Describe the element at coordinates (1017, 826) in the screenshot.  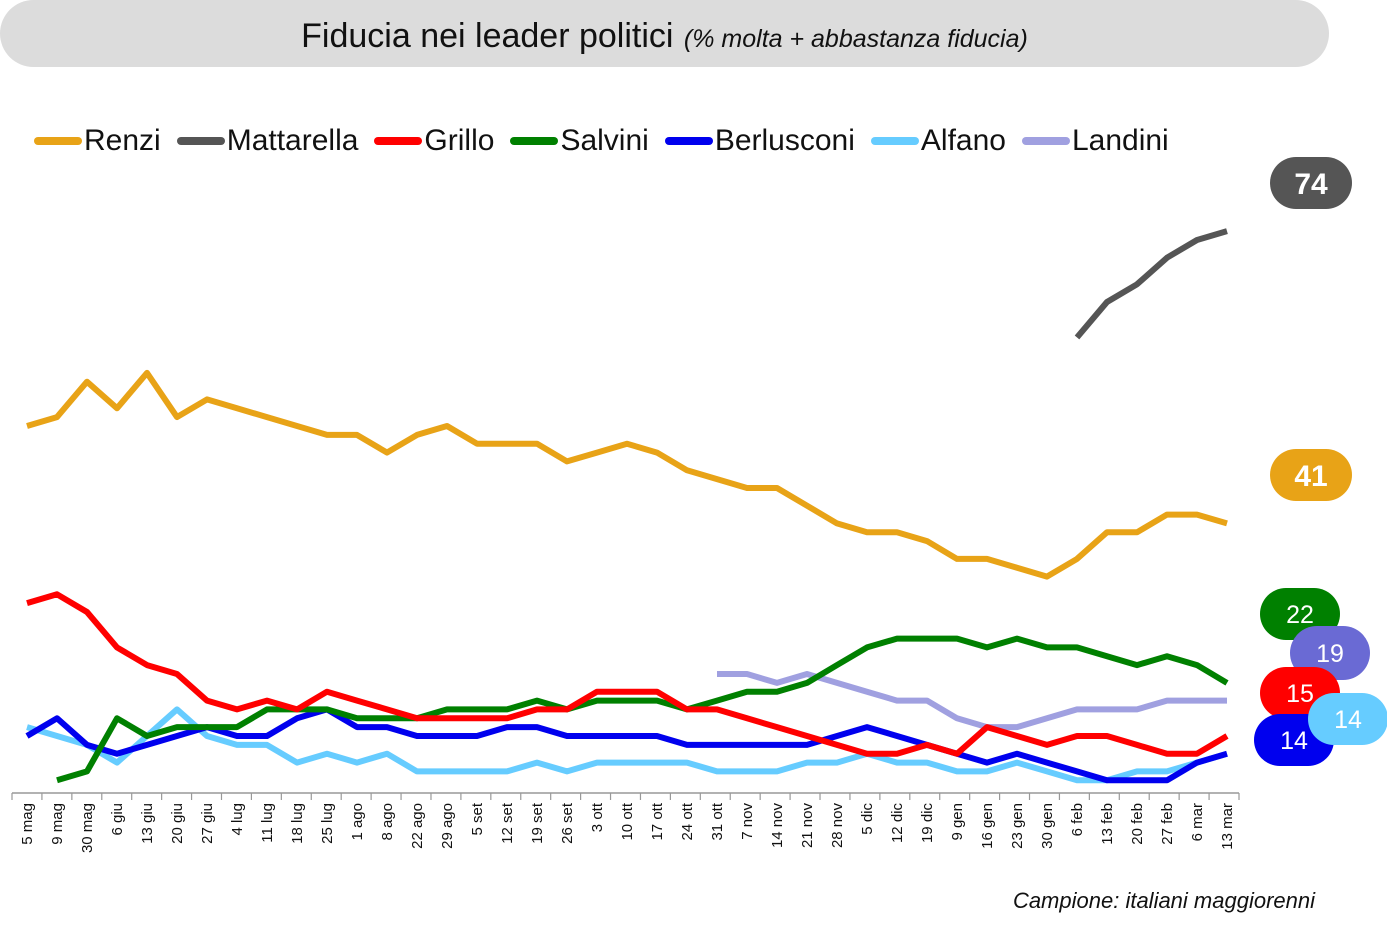
I see `x-tick-label: 23 gen` at that location.